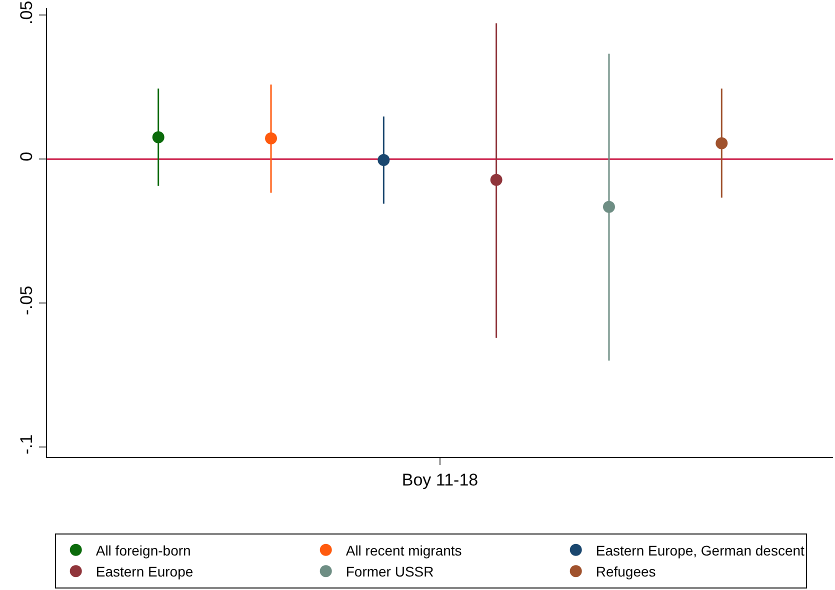 The width and height of the screenshot is (835, 590). What do you see at coordinates (390, 572) in the screenshot?
I see `legend-label: Former USSR` at bounding box center [390, 572].